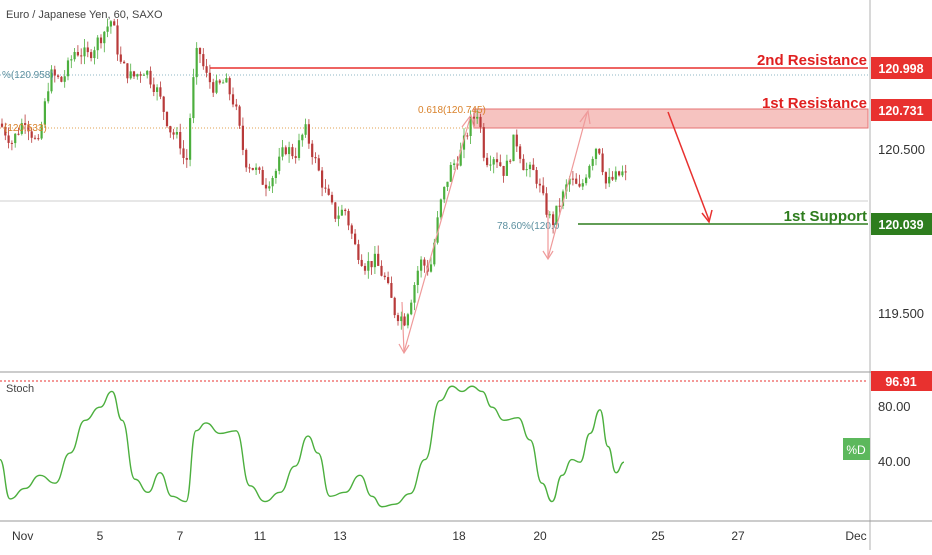 The width and height of the screenshot is (932, 555). Describe the element at coordinates (22, 536) in the screenshot. I see `date-tick-1: Nov` at that location.